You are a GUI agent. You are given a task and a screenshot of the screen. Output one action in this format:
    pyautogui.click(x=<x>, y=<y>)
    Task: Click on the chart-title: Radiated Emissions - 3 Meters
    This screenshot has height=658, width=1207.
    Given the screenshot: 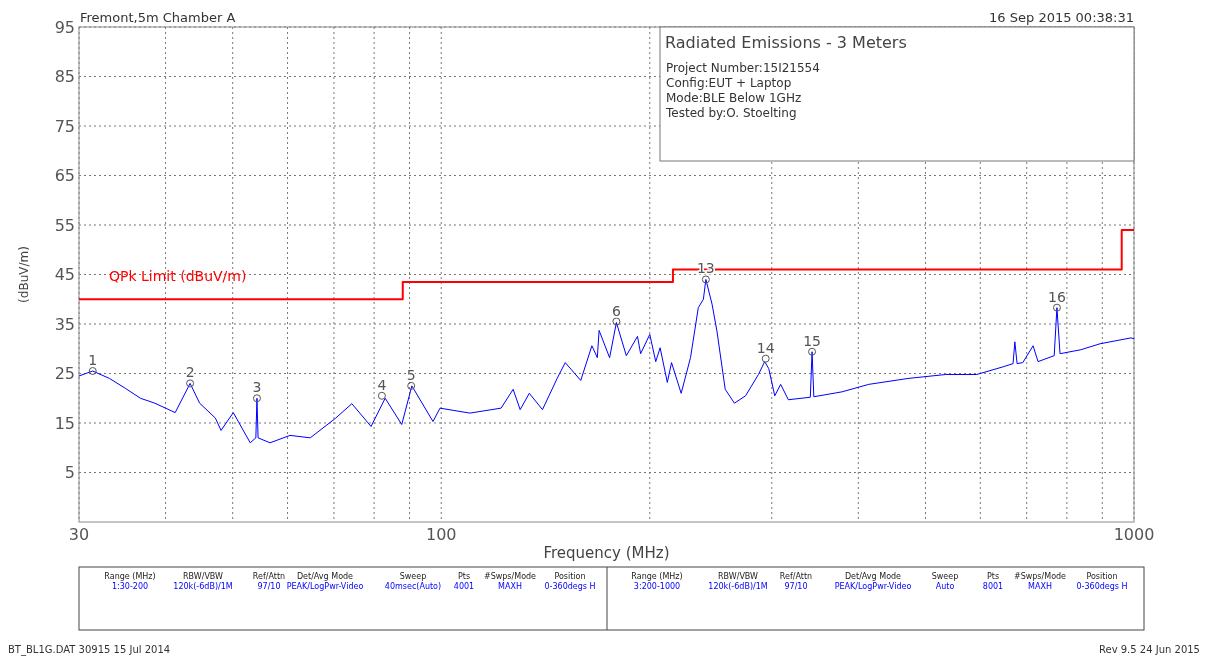 What is the action you would take?
    pyautogui.click(x=786, y=42)
    